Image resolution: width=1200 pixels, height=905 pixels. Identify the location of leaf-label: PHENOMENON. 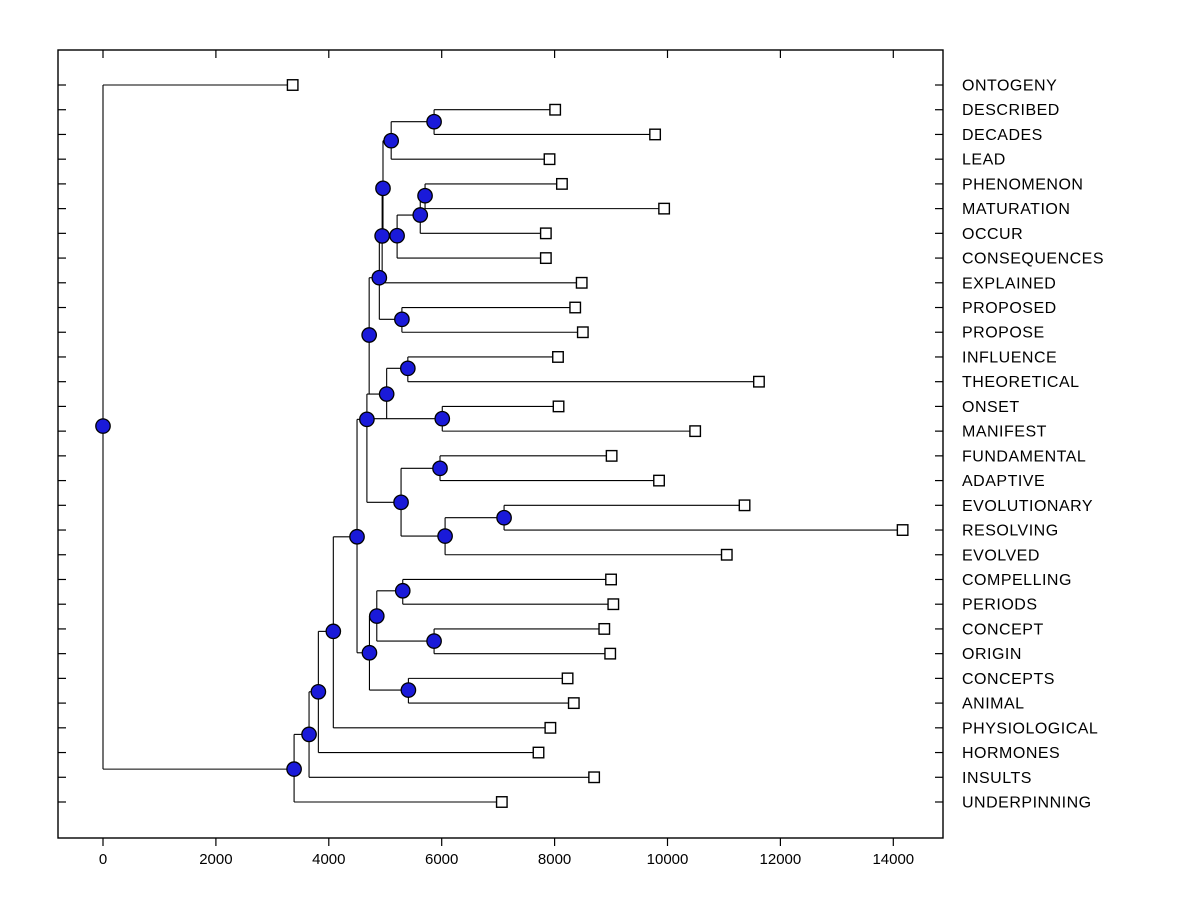
(1022, 184).